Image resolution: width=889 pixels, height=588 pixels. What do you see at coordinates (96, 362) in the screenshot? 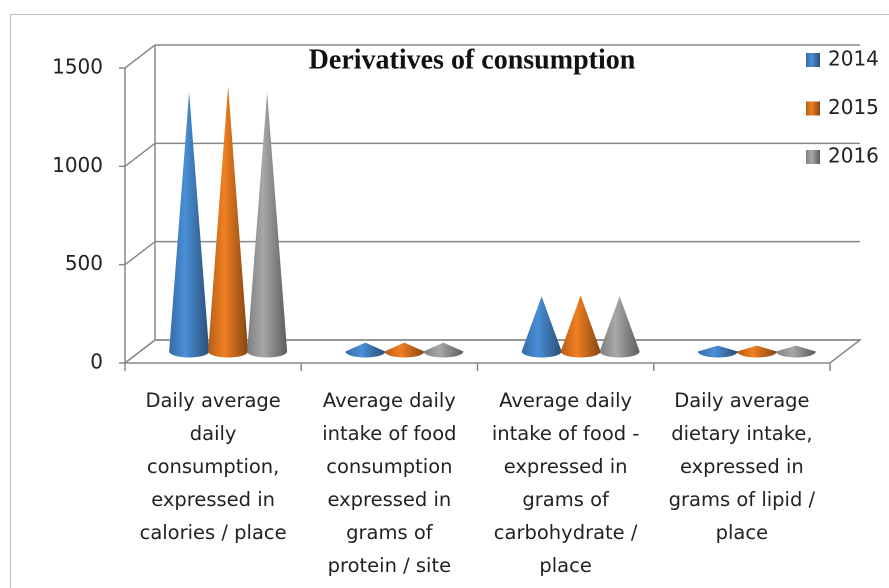
I see `y-tick-label: 0` at bounding box center [96, 362].